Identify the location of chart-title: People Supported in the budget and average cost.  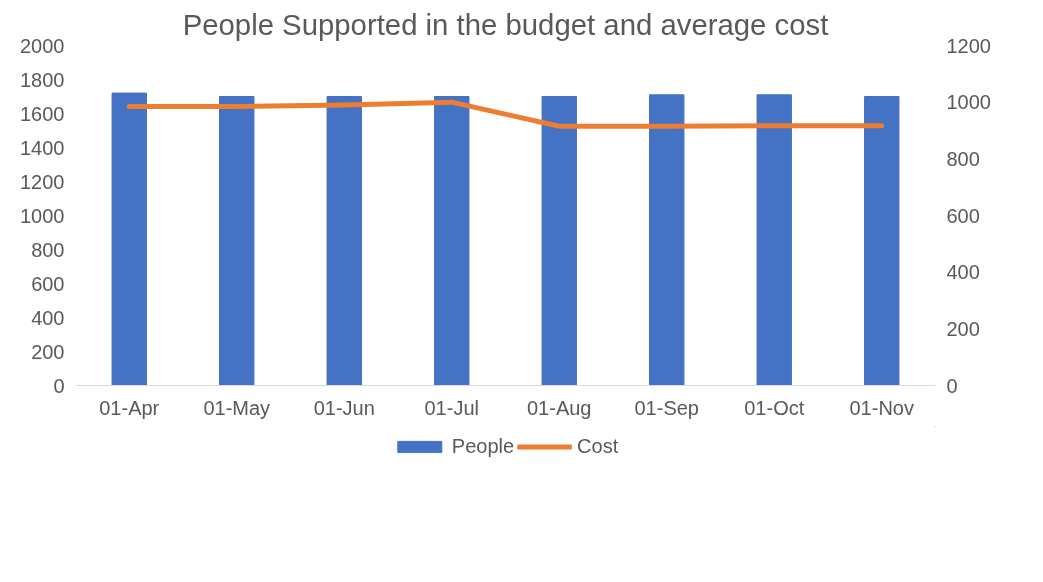
(505, 24).